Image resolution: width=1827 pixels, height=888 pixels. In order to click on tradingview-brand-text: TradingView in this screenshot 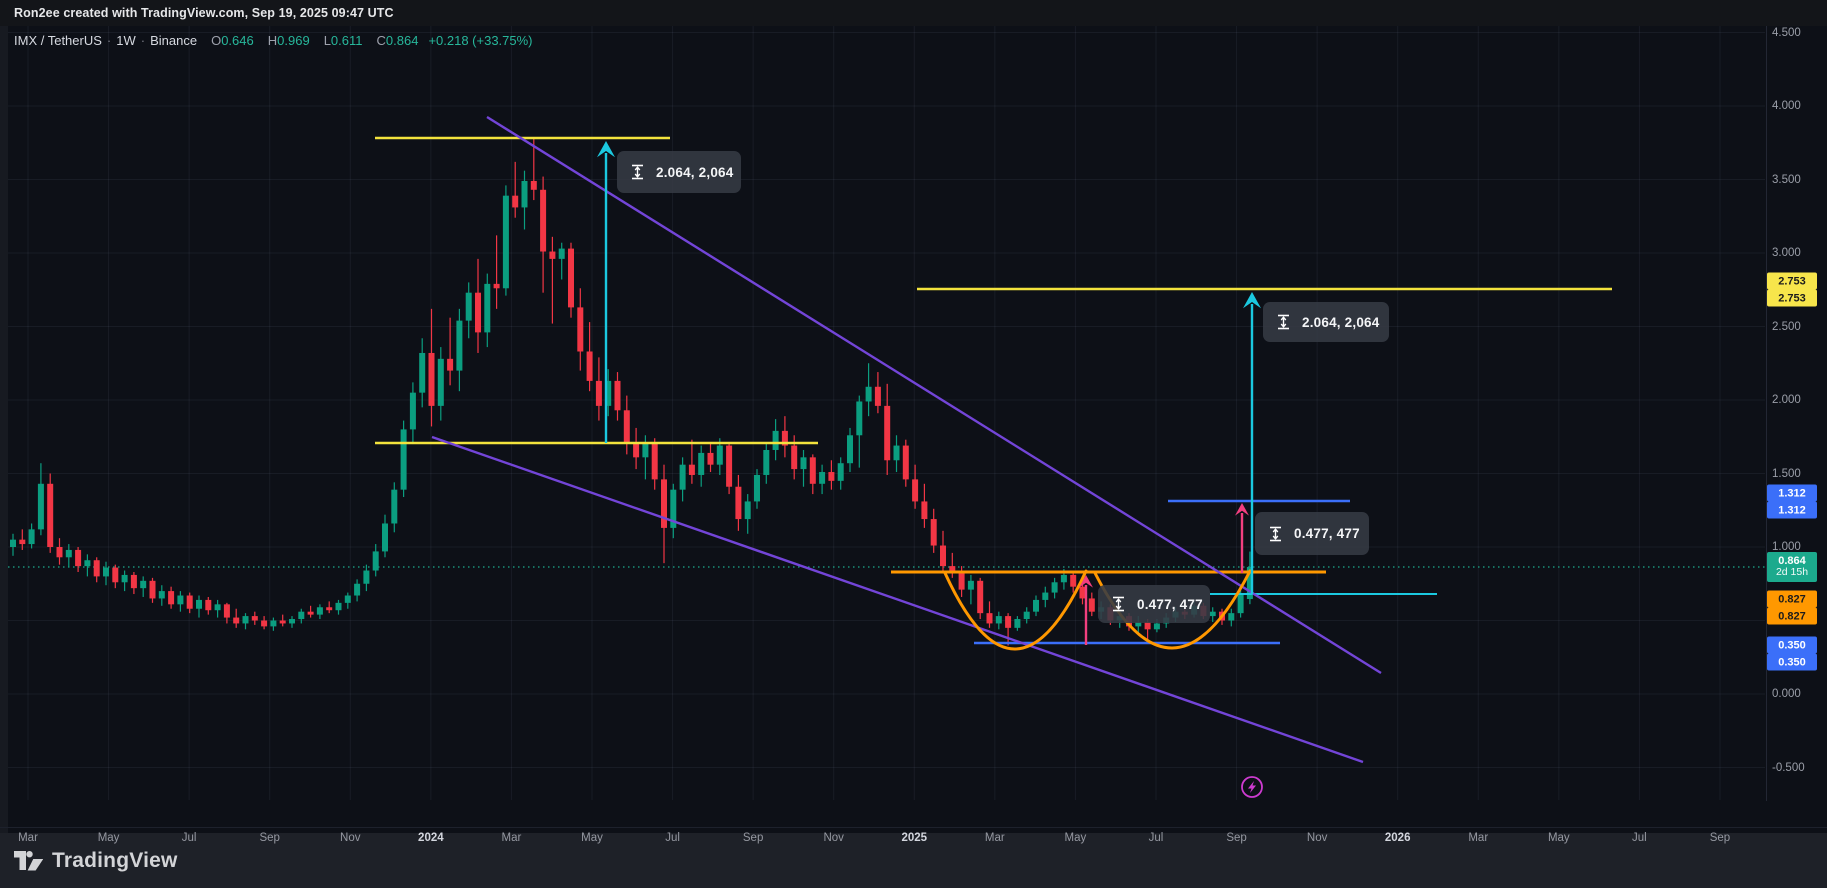, I will do `click(115, 860)`.